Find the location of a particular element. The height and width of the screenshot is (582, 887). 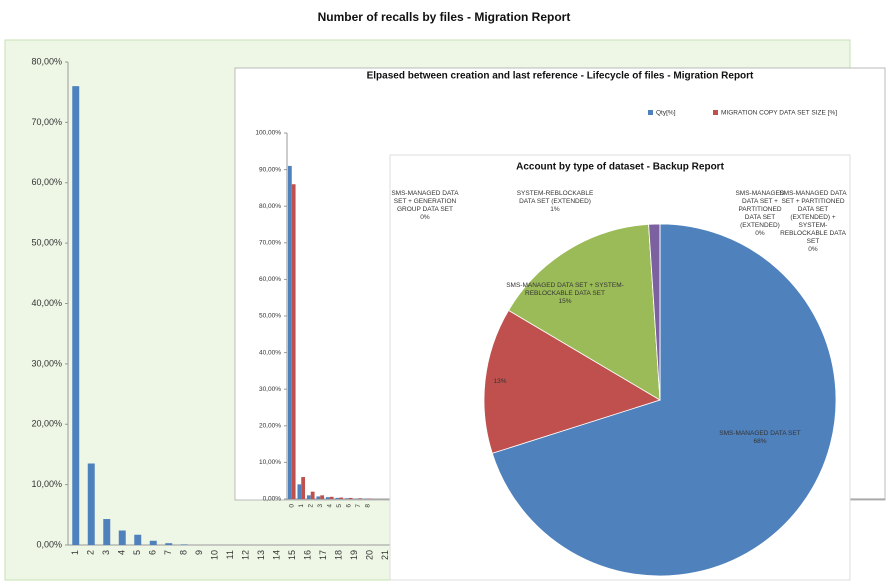

x-tick-label: 13 is located at coordinates (261, 555).